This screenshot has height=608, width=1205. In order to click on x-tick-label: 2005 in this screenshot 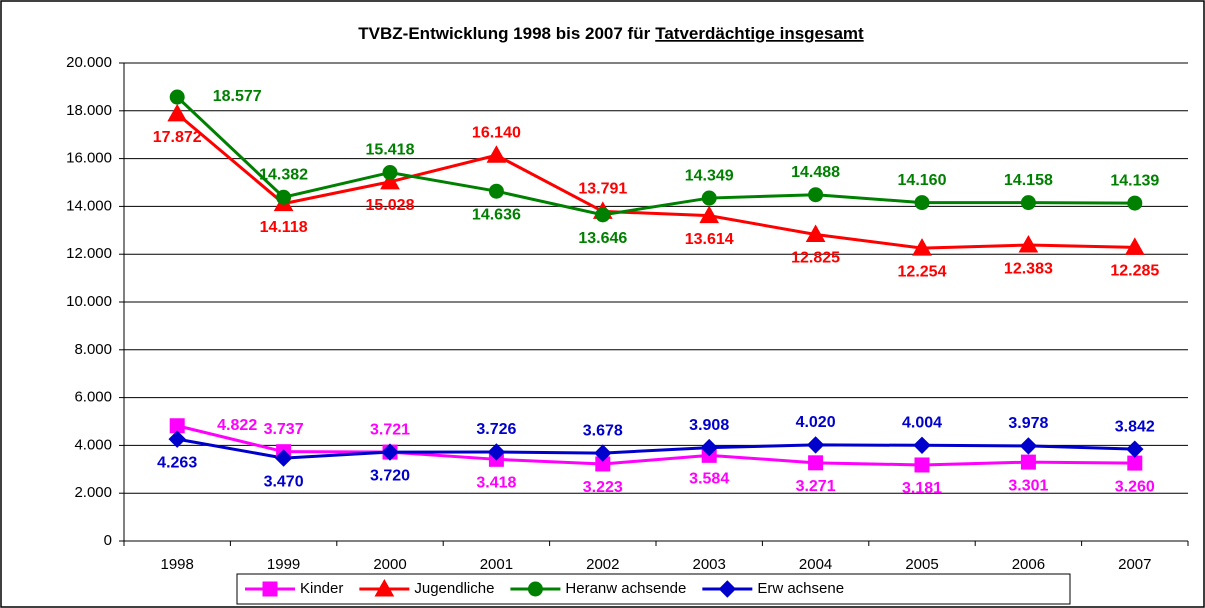, I will do `click(921, 564)`.